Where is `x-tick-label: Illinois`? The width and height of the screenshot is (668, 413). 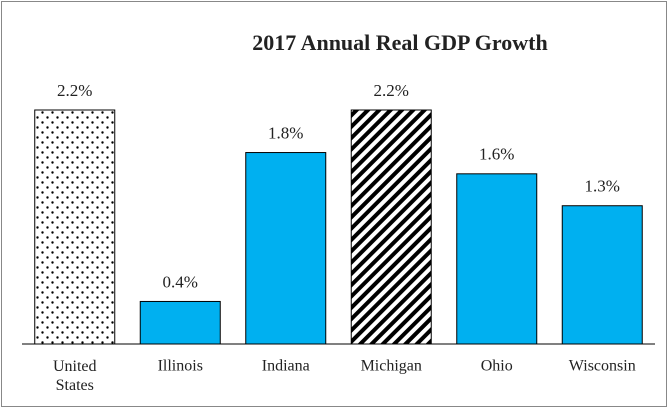
x-tick-label: Illinois is located at coordinates (180, 366).